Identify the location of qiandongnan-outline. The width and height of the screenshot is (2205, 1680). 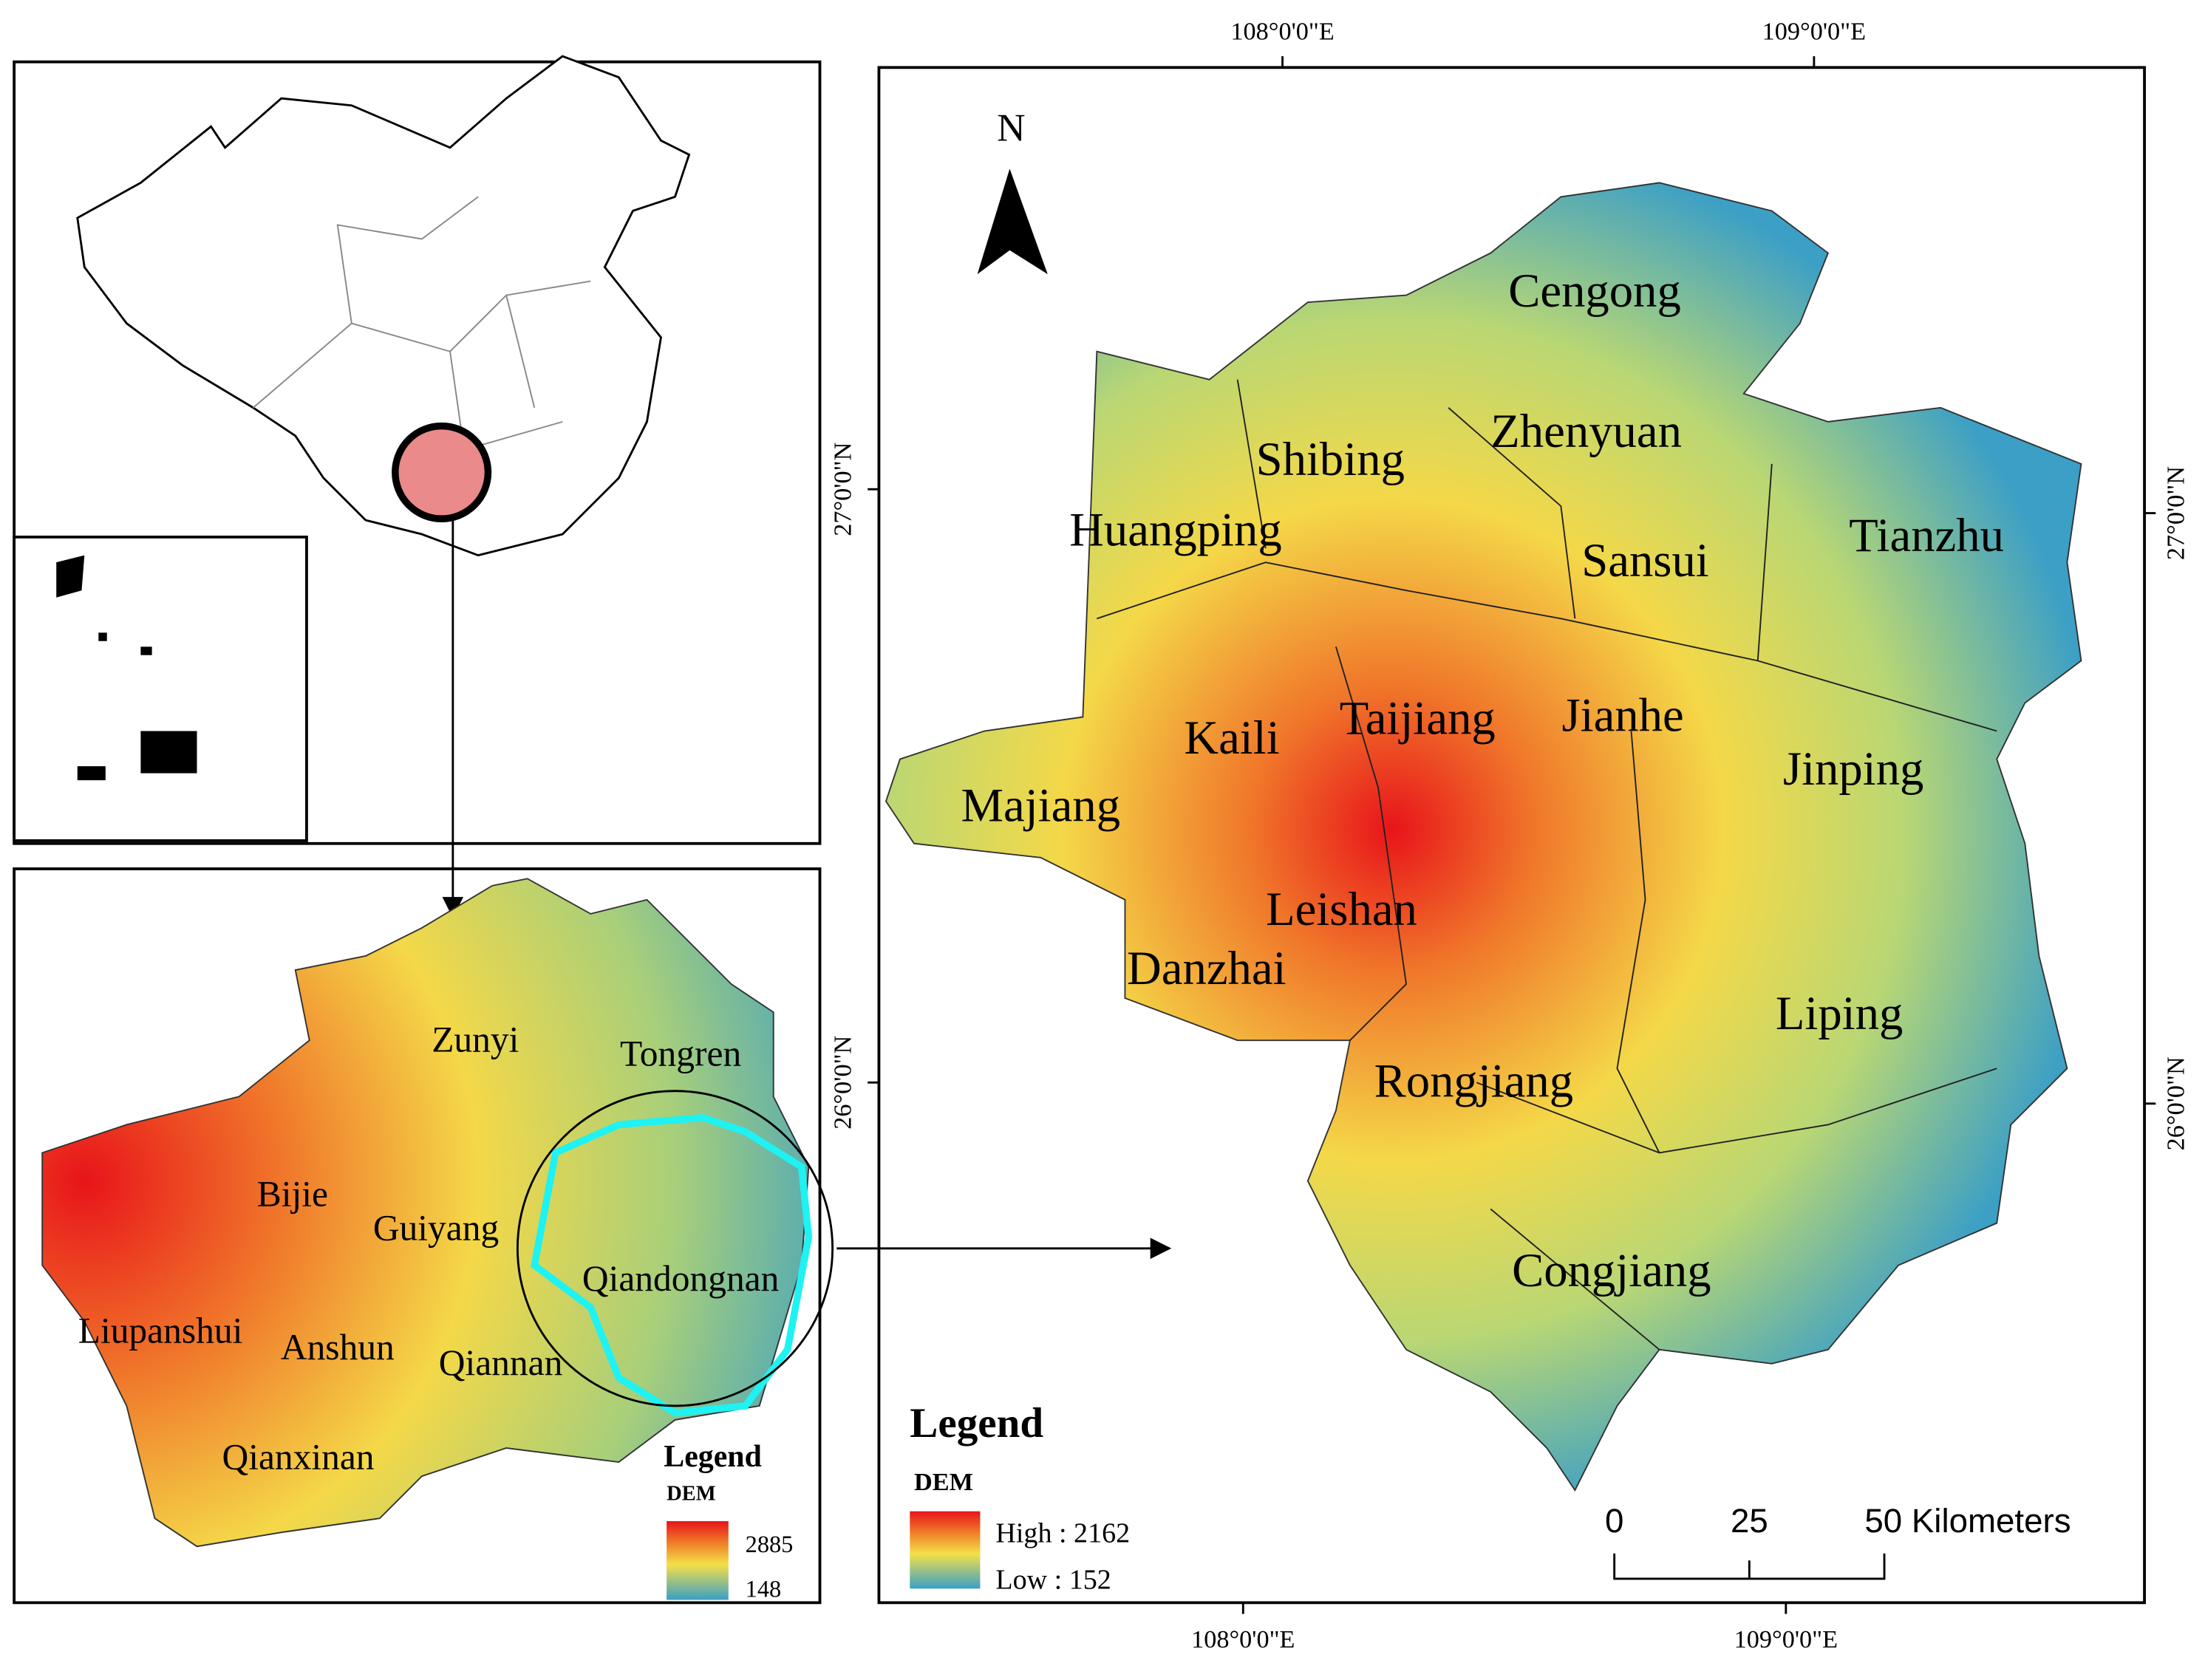
(671, 1265).